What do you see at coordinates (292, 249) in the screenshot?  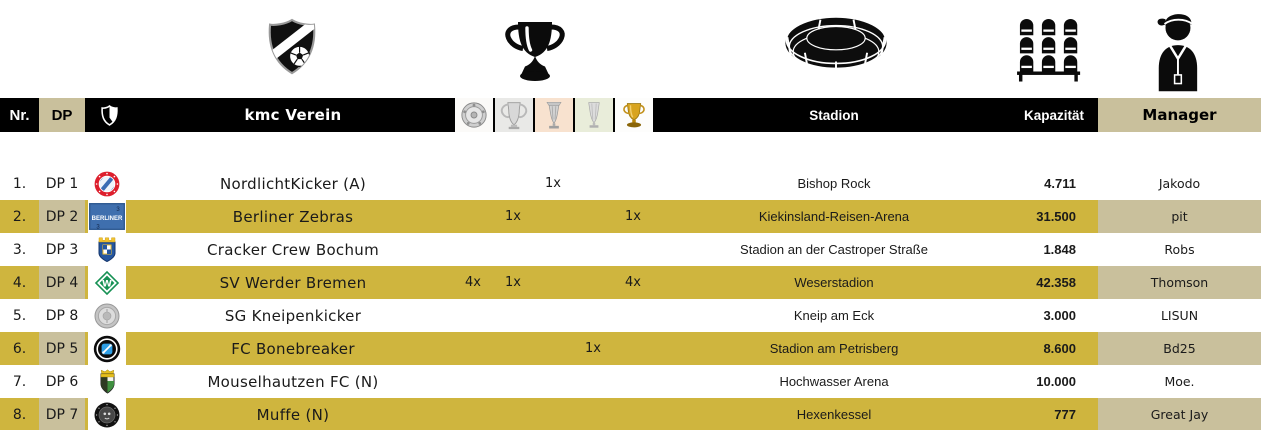 I see `club-name-cell: Cracker Crew Bochum` at bounding box center [292, 249].